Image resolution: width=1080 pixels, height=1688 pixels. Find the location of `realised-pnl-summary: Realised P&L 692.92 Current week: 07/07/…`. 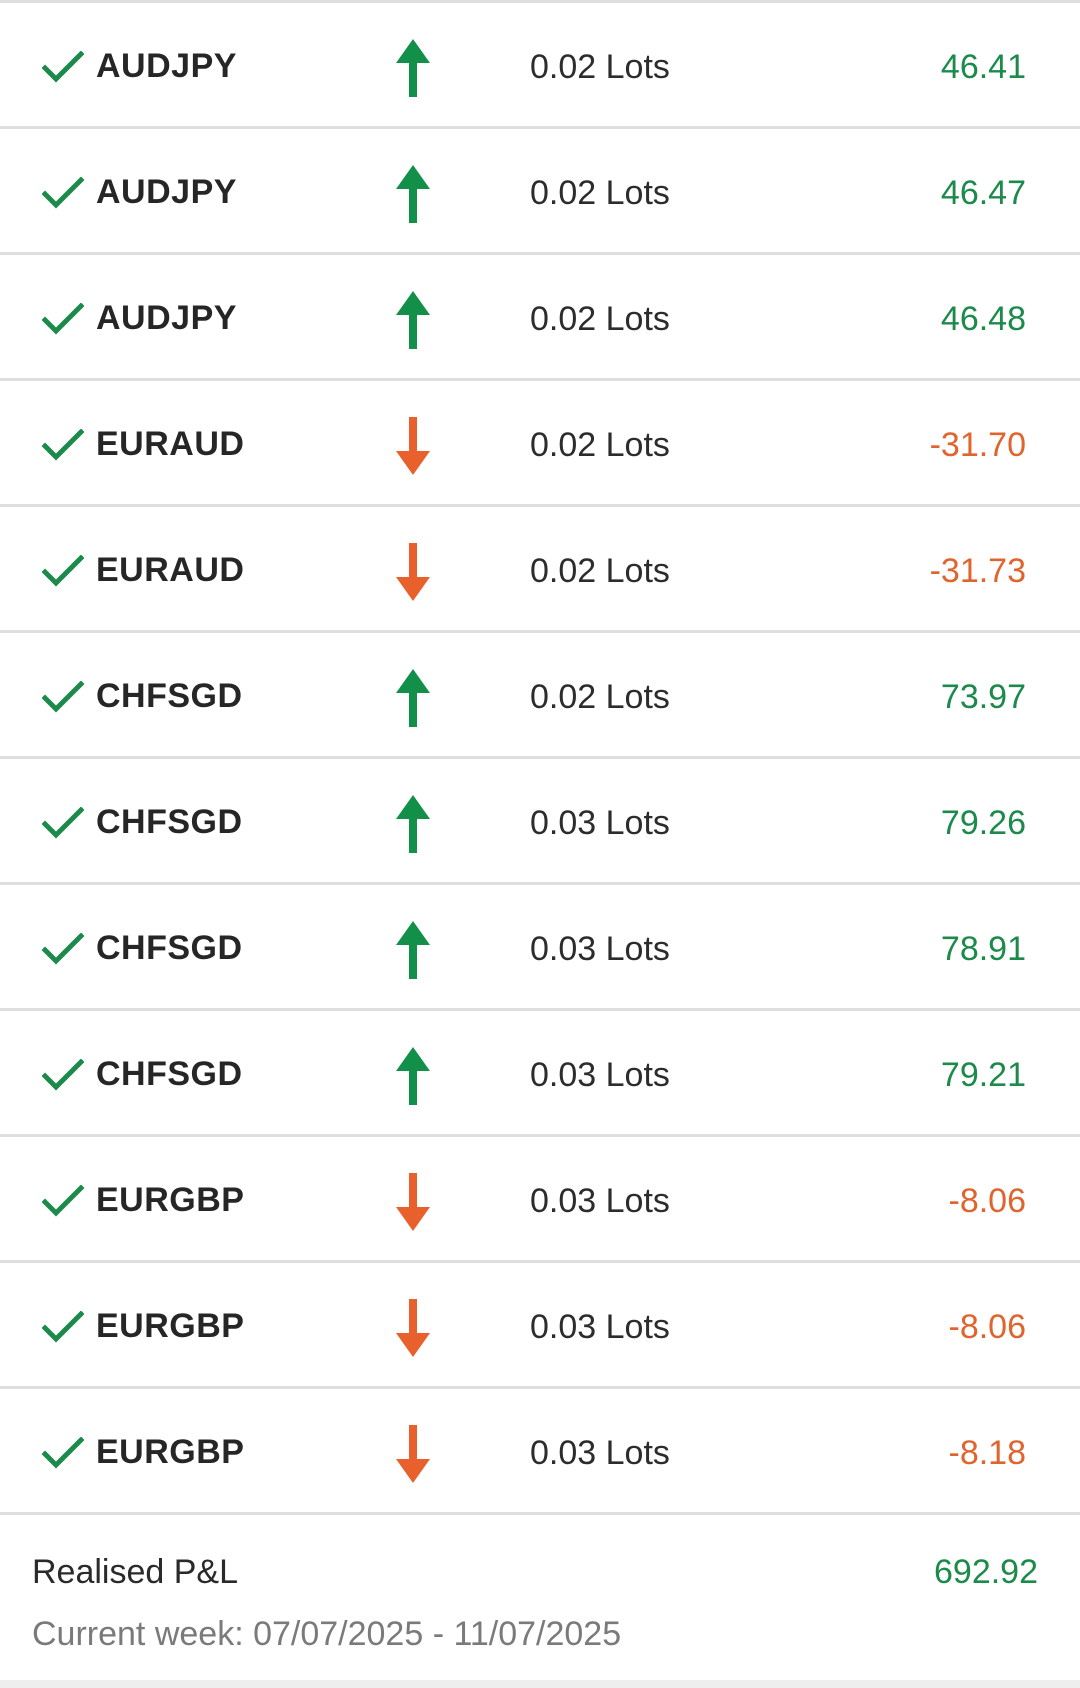

realised-pnl-summary: Realised P&L 692.92 Current week: 07/07/… is located at coordinates (540, 1600).